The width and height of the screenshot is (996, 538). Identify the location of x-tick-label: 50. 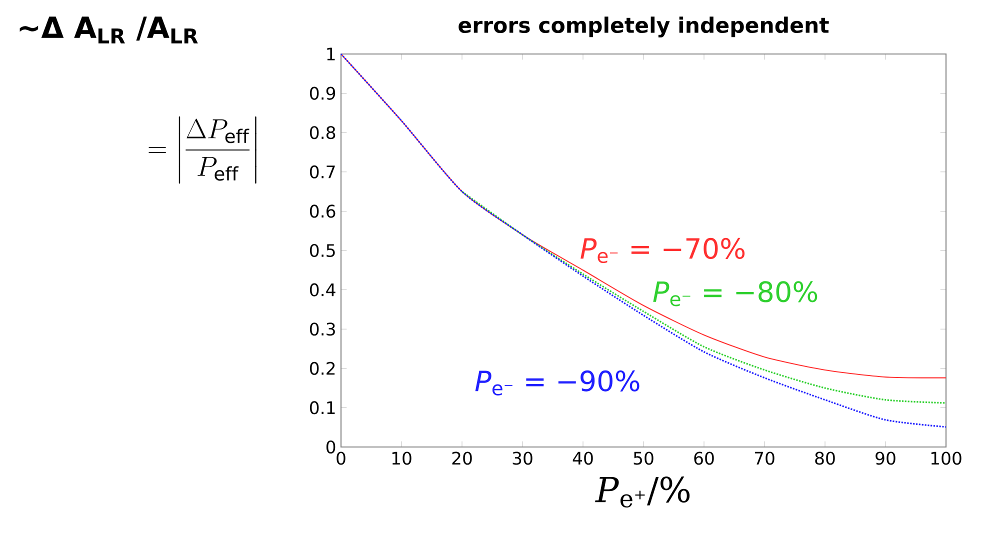
(644, 458).